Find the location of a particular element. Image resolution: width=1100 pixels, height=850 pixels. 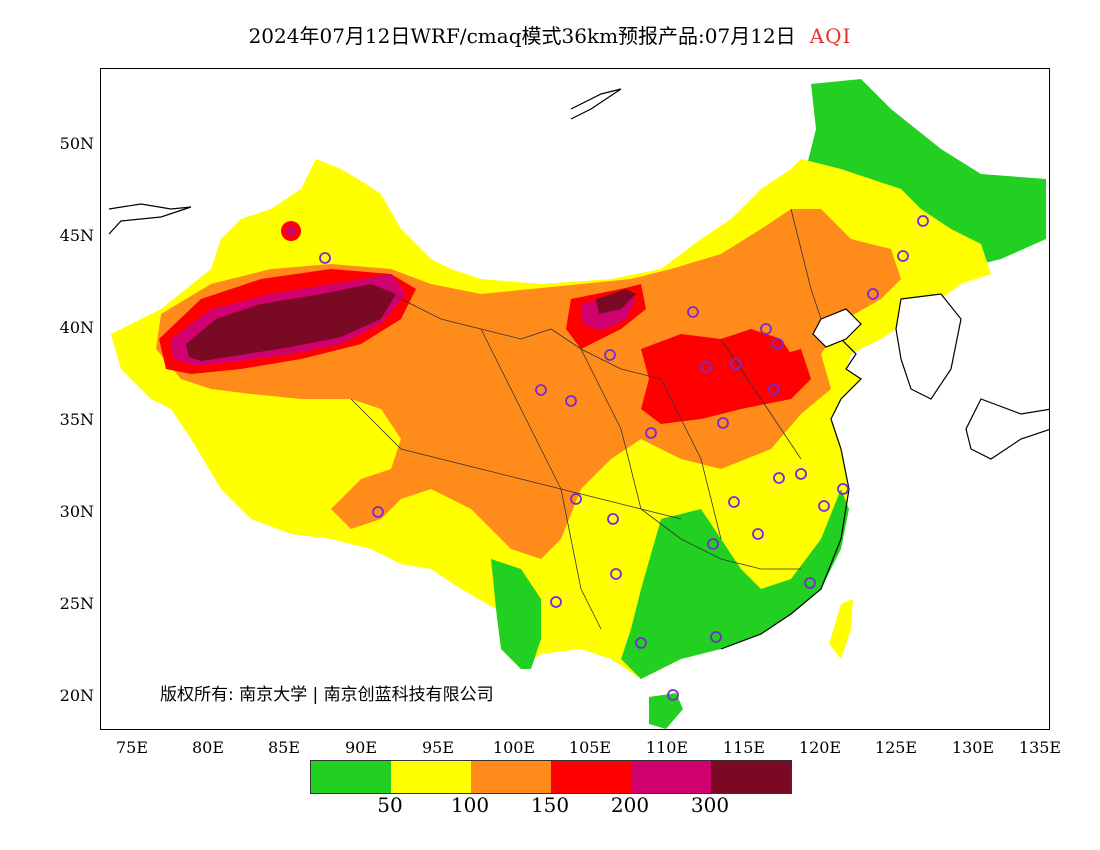

sakhalin is located at coordinates (596, 104).